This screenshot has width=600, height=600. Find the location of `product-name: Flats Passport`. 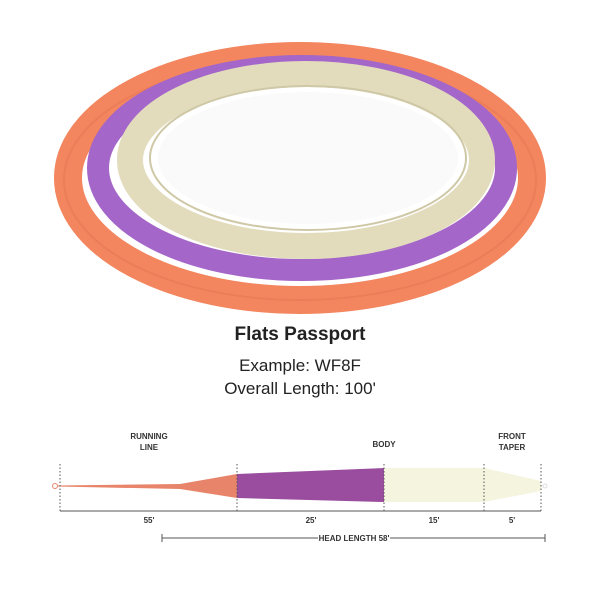

product-name: Flats Passport is located at coordinates (301, 334).